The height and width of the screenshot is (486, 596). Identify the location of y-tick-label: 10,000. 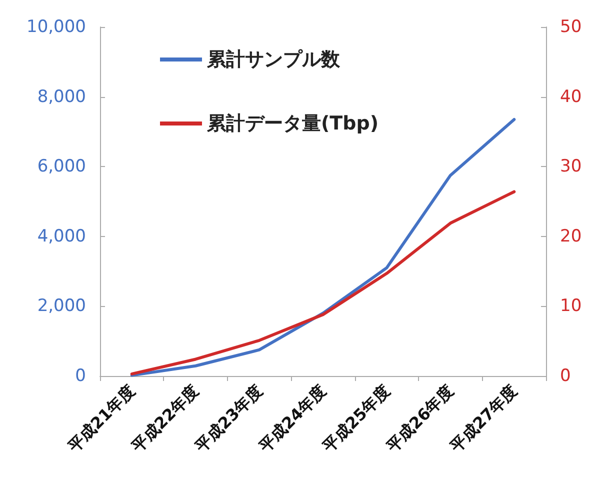
(56, 27).